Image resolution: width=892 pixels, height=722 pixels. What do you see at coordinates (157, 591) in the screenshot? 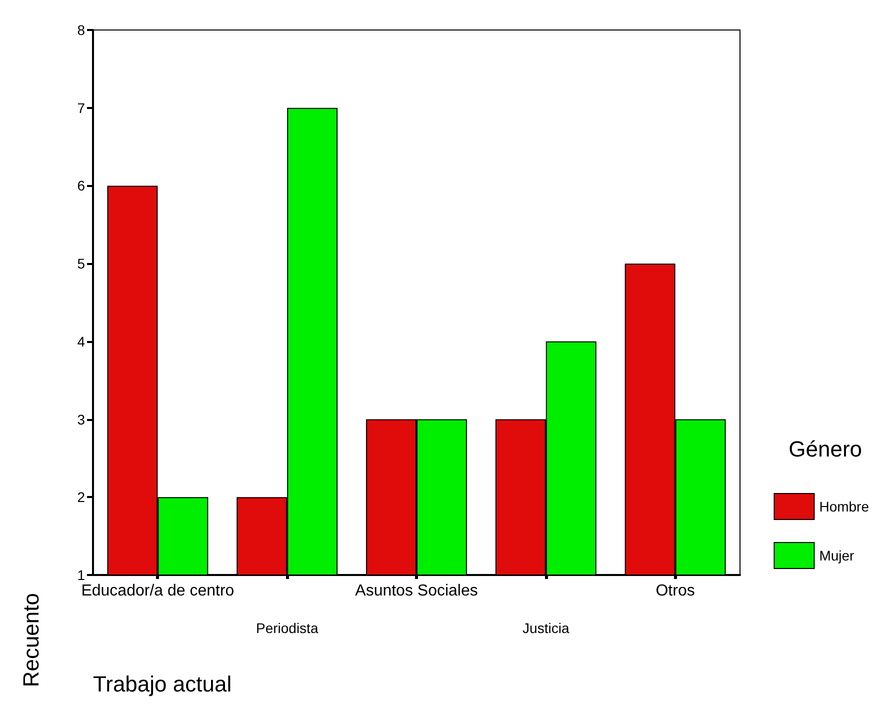
I see `x-tick-label: Educador/a de centro` at bounding box center [157, 591].